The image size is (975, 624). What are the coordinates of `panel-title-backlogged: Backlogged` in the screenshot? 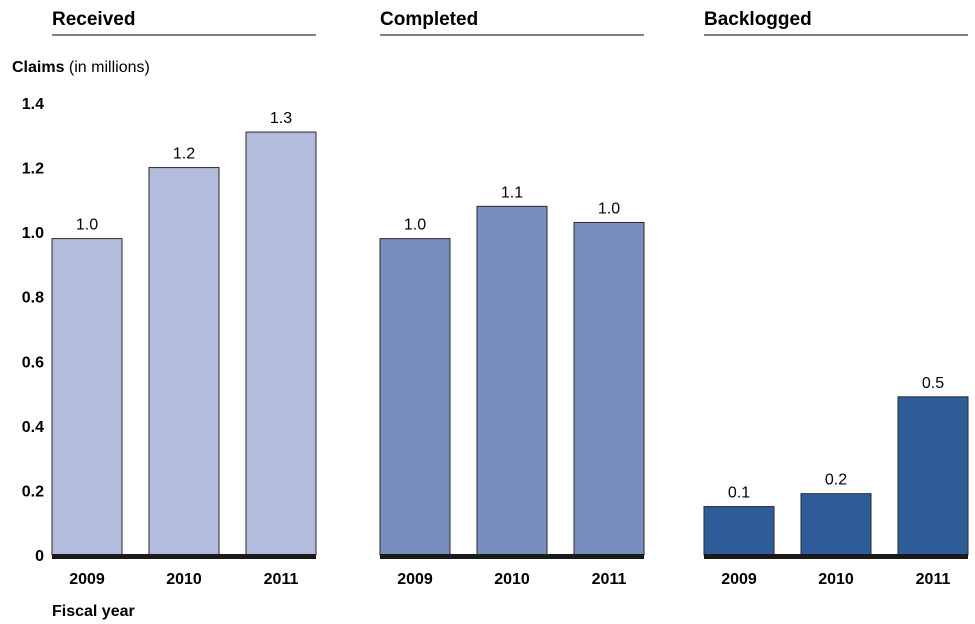 It's located at (758, 19).